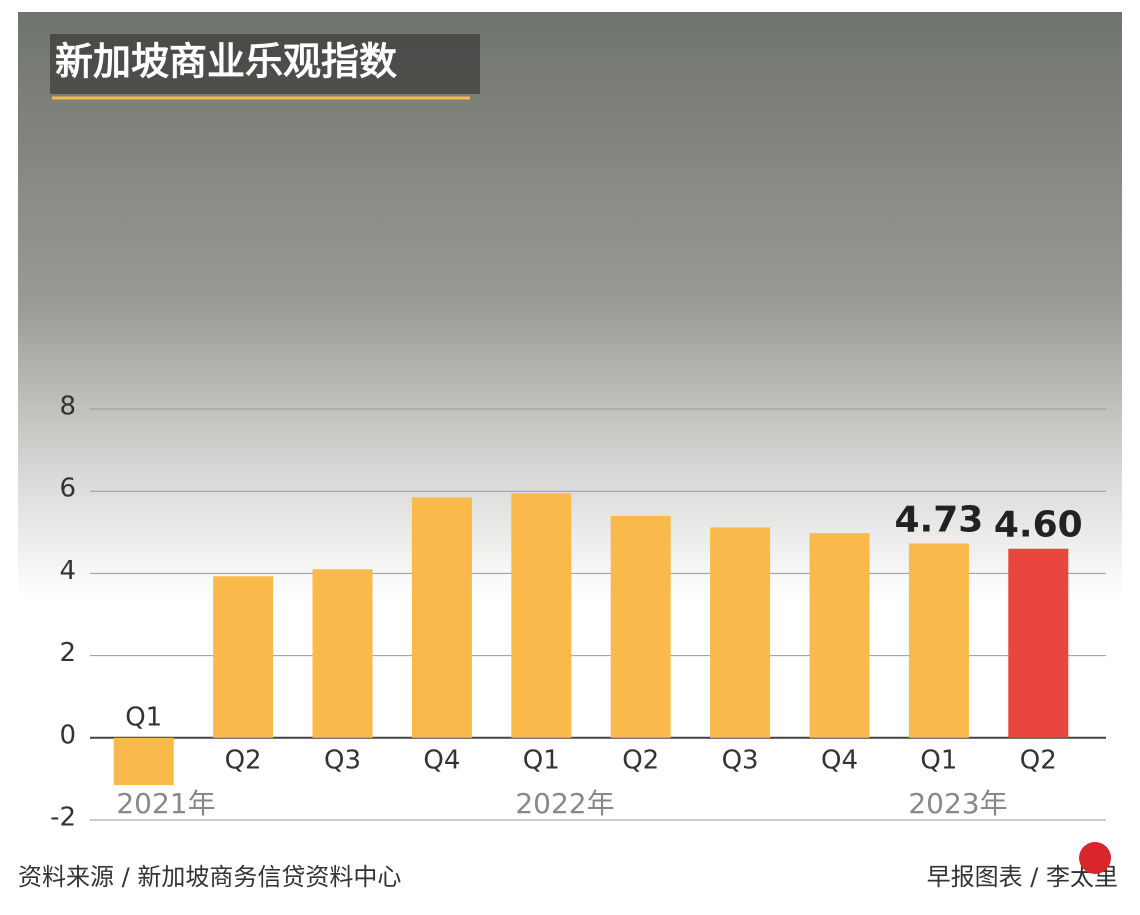  Describe the element at coordinates (67, 489) in the screenshot. I see `y-tick-label: 6` at that location.